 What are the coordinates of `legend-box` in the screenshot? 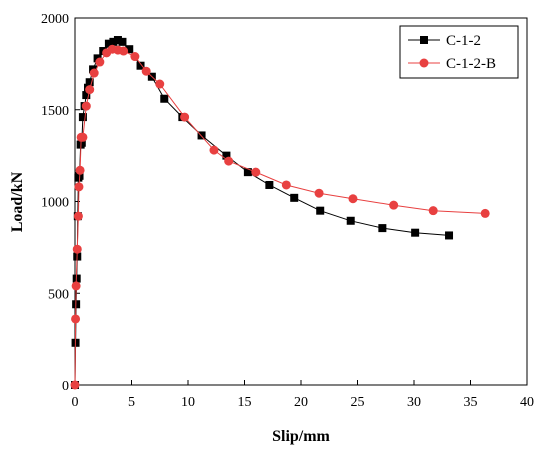 It's located at (459, 52).